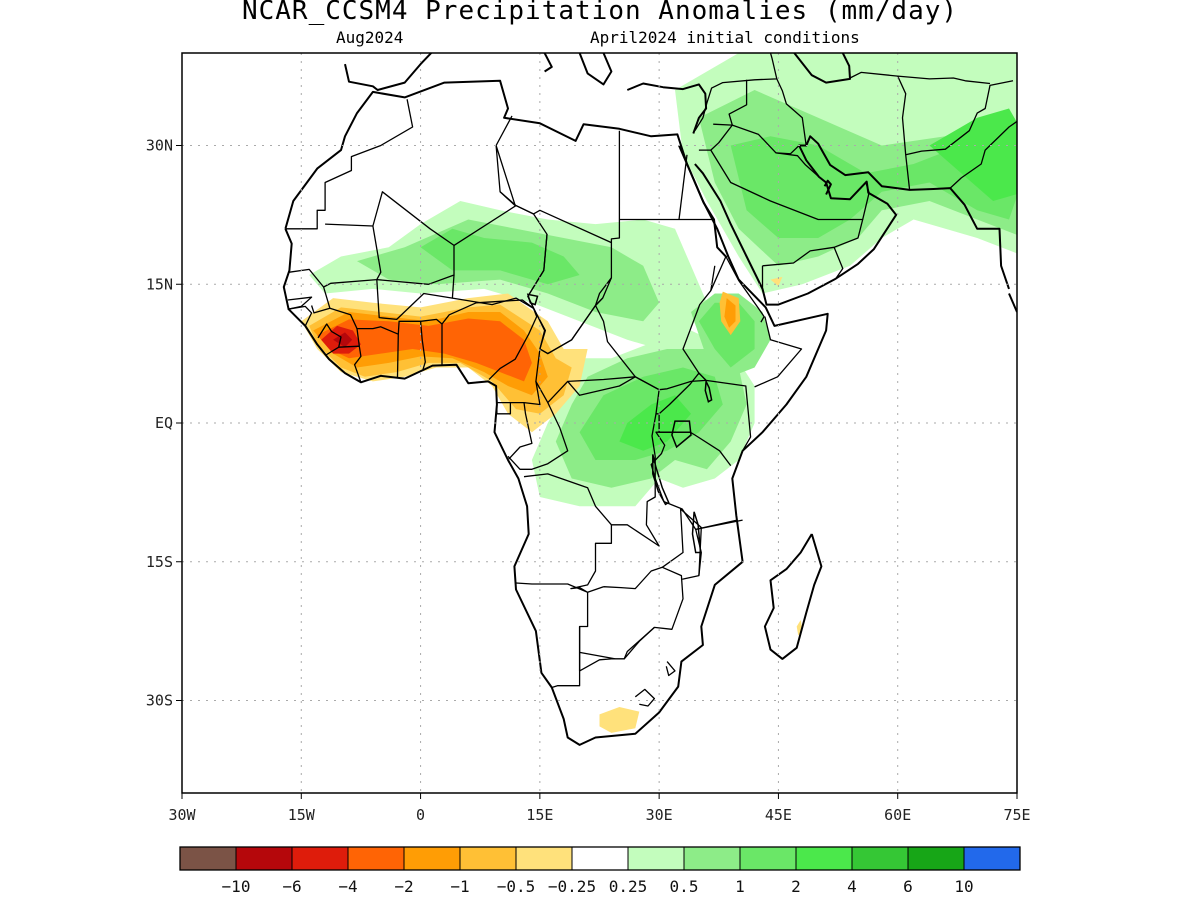  Describe the element at coordinates (370, 37) in the screenshot. I see `forecast-month: Aug2024` at that location.